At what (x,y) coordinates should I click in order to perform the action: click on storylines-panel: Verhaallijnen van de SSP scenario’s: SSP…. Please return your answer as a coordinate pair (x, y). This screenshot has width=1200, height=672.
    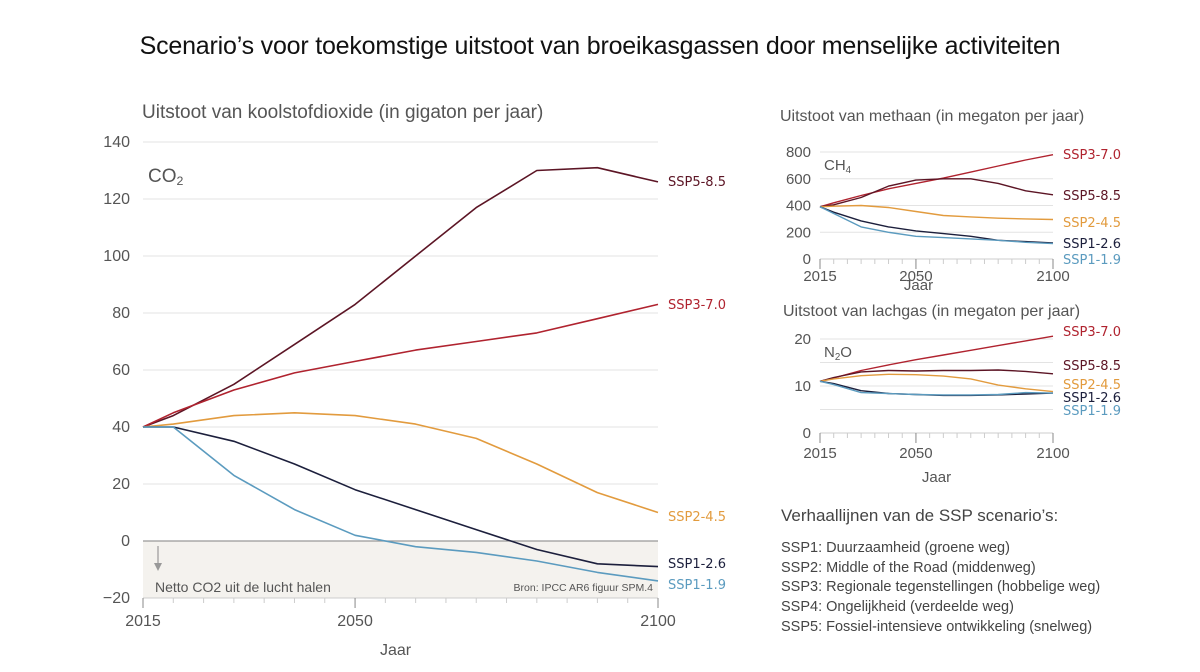
    Looking at the image, I should click on (940, 572).